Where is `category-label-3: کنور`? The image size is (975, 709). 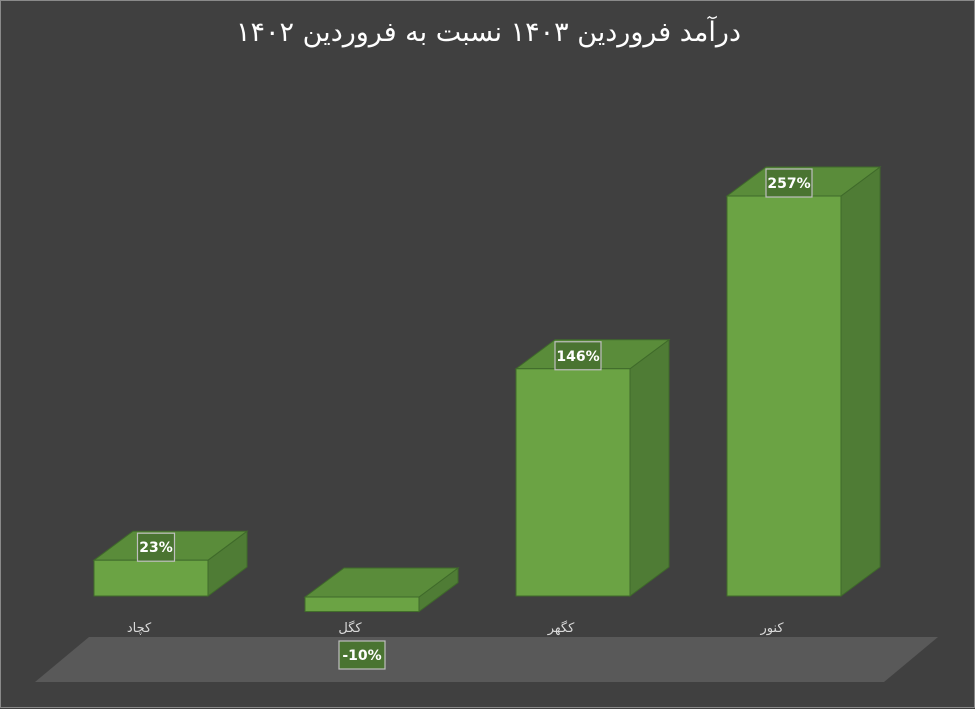
category-label-3: کنور is located at coordinates (771, 628).